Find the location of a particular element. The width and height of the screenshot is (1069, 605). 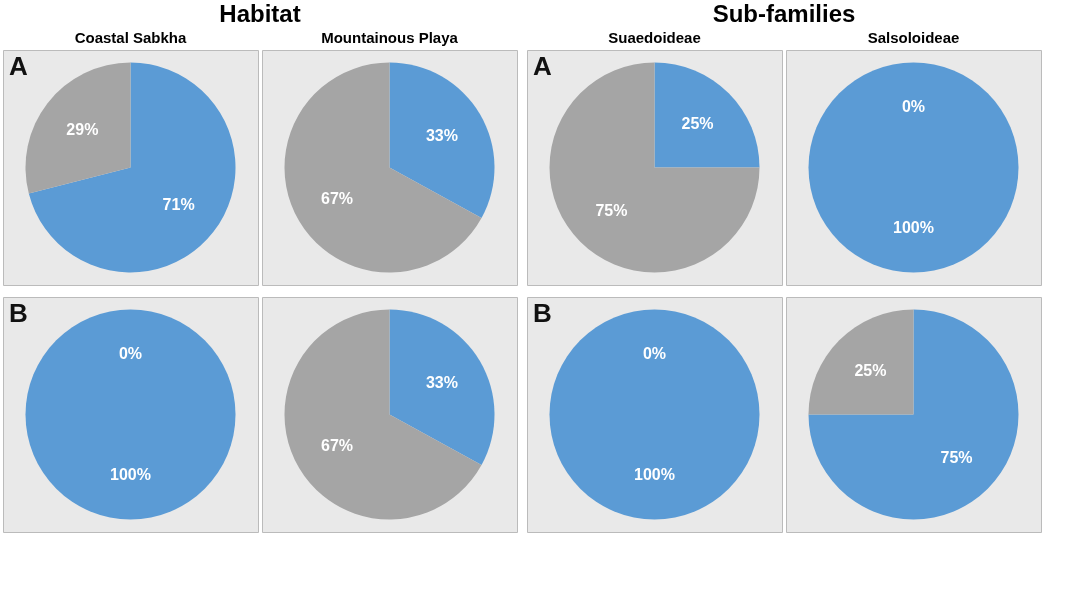

data-label: 29% is located at coordinates (82, 130).